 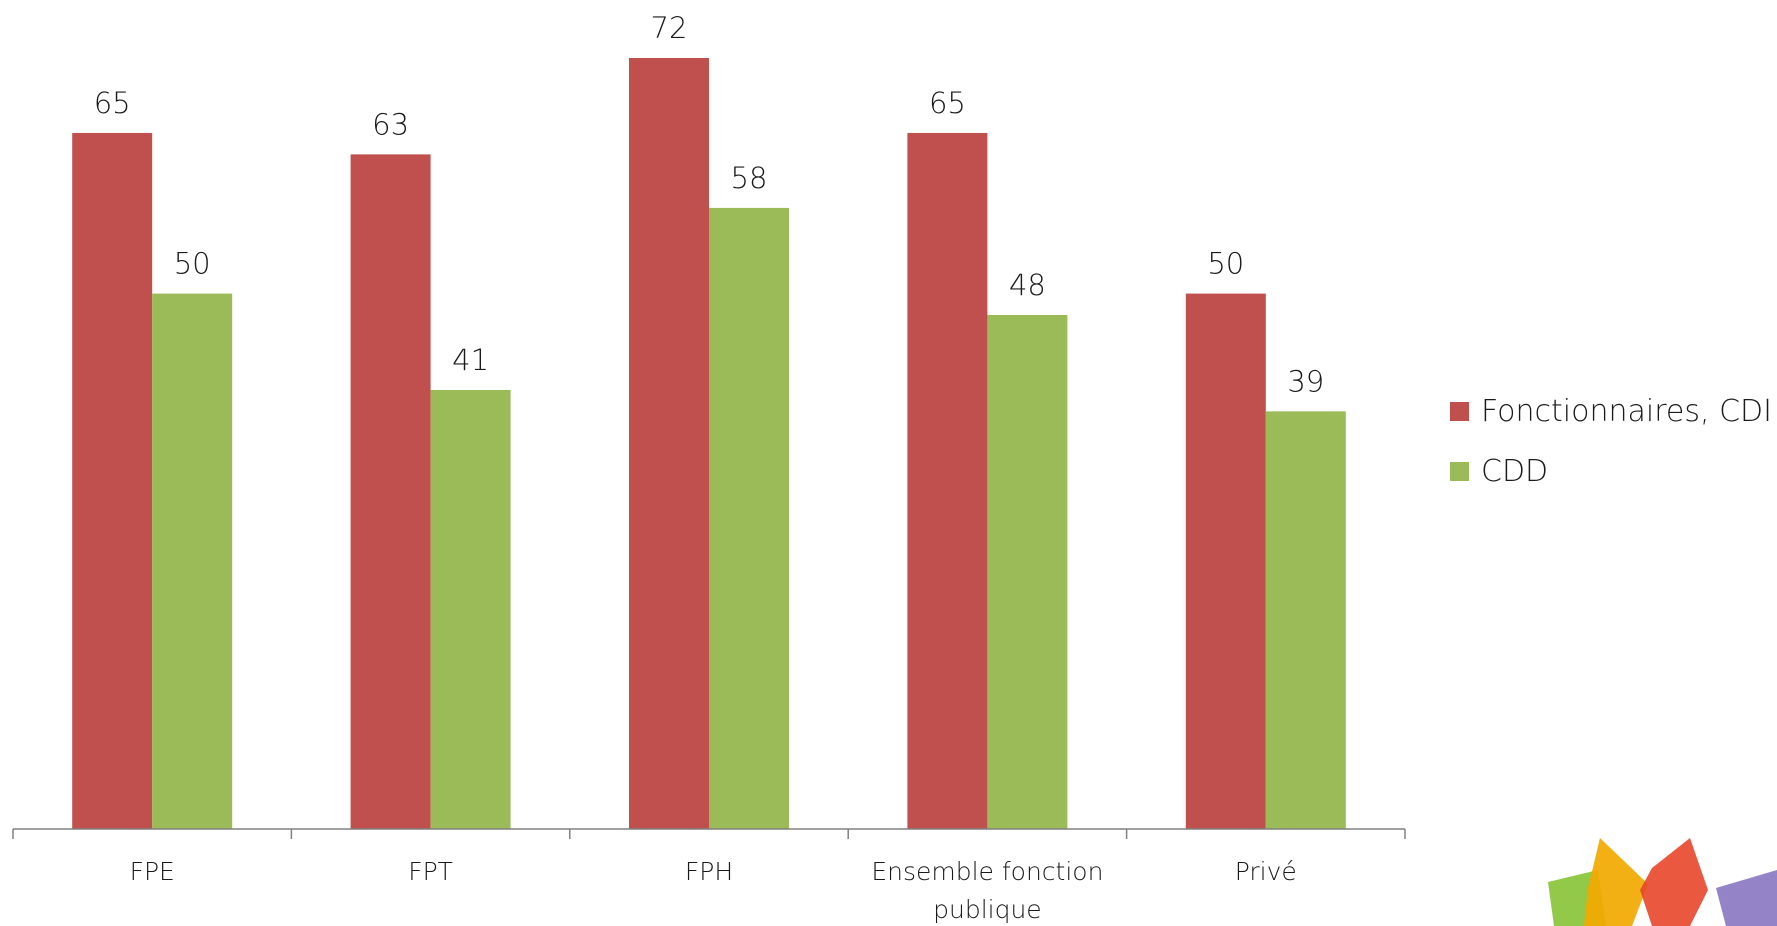 What do you see at coordinates (390, 124) in the screenshot?
I see `data-label: 63` at bounding box center [390, 124].